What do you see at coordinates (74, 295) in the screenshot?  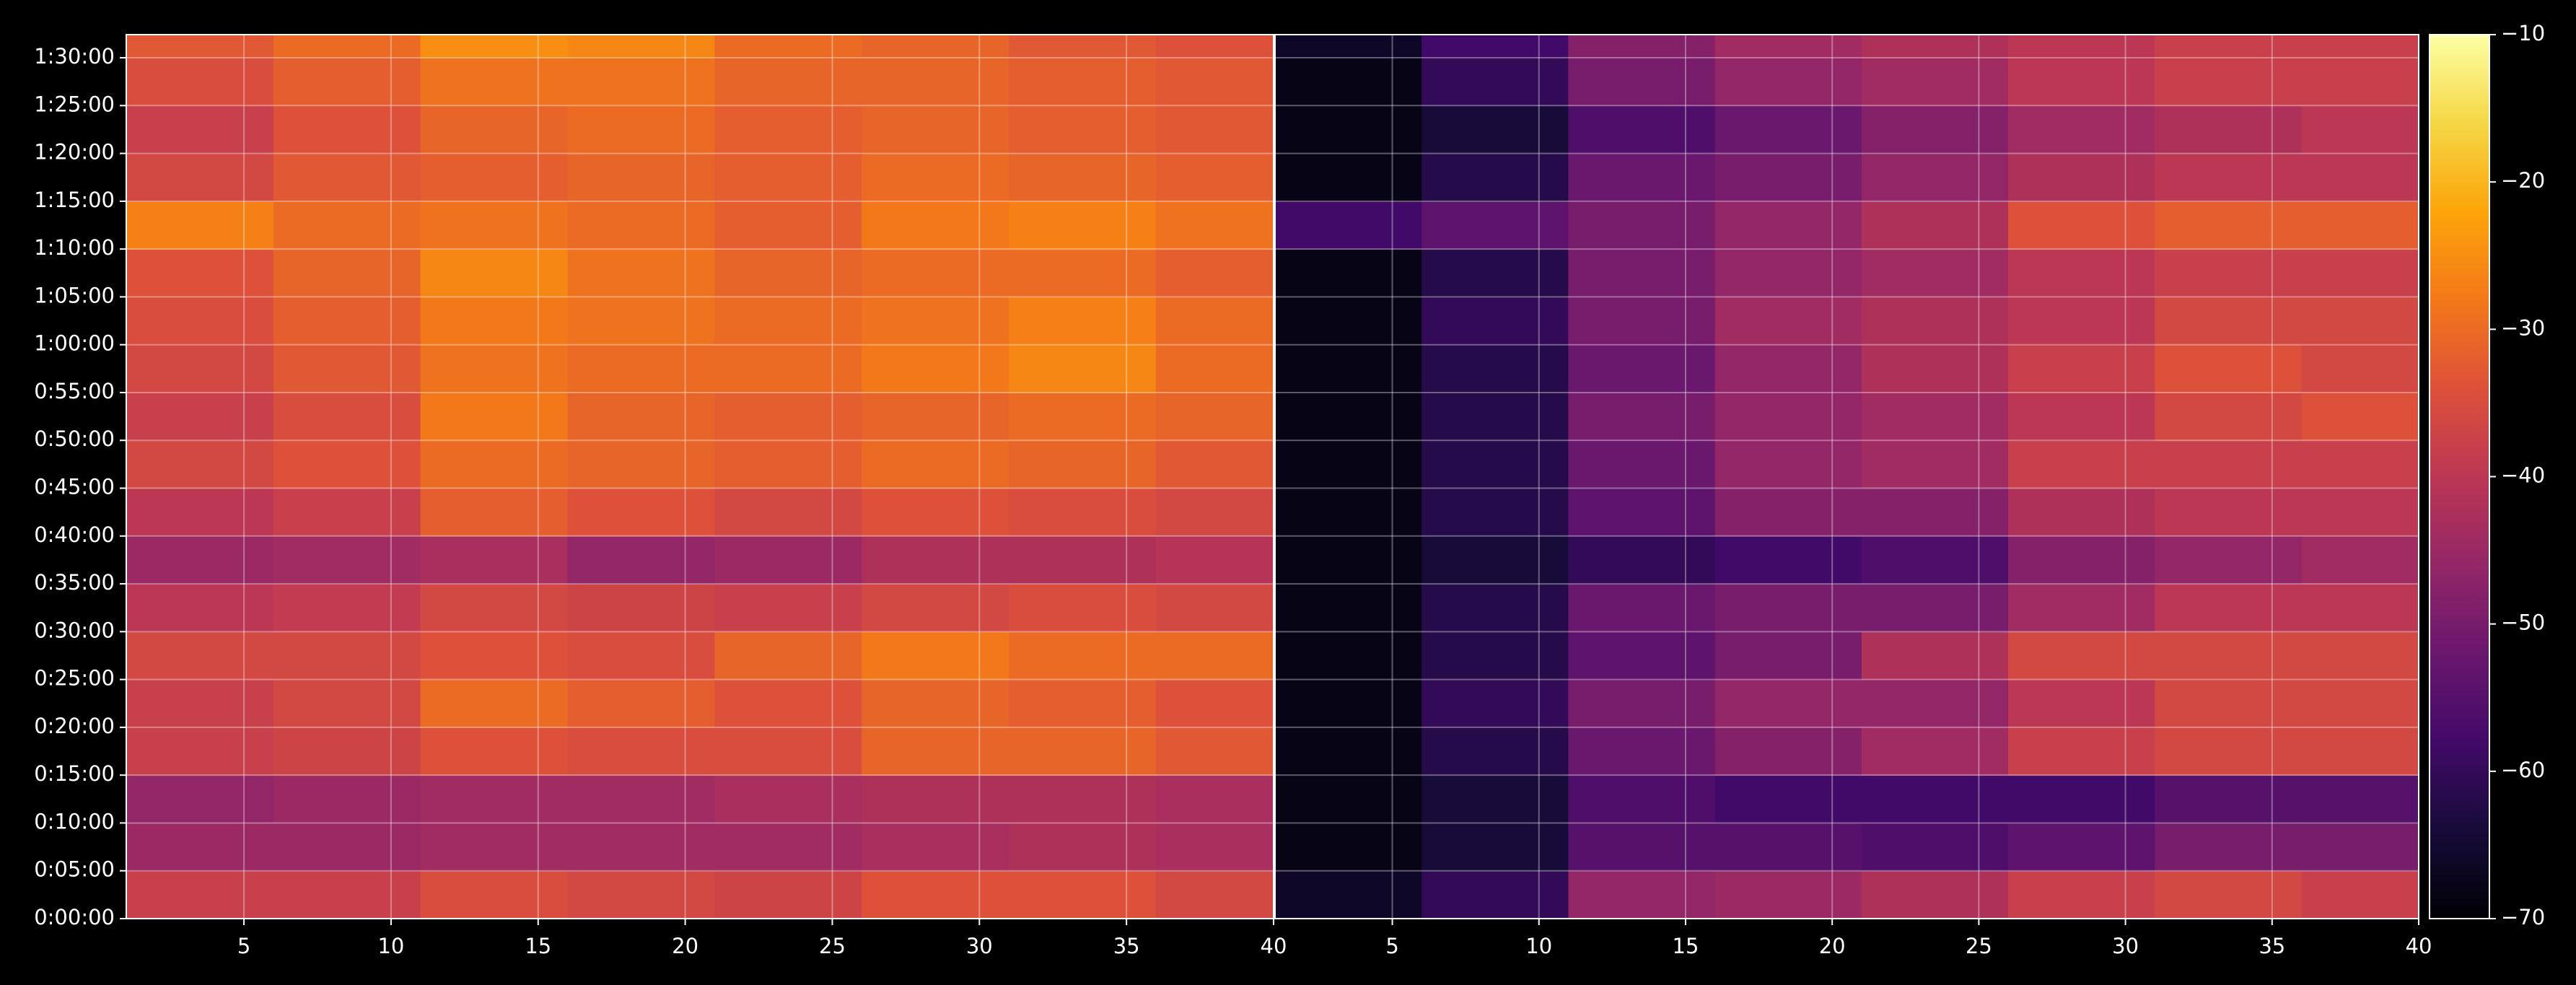 I see `y-tick-label: 1:05:00` at bounding box center [74, 295].